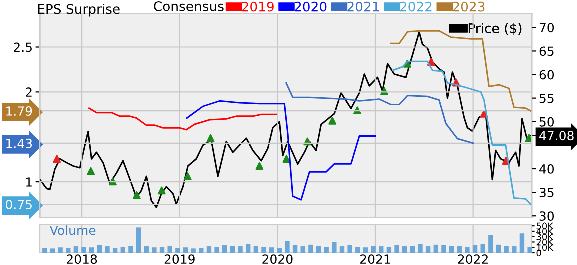 The height and width of the screenshot is (265, 577). I want to click on y2-tick-label: 40, so click(547, 169).